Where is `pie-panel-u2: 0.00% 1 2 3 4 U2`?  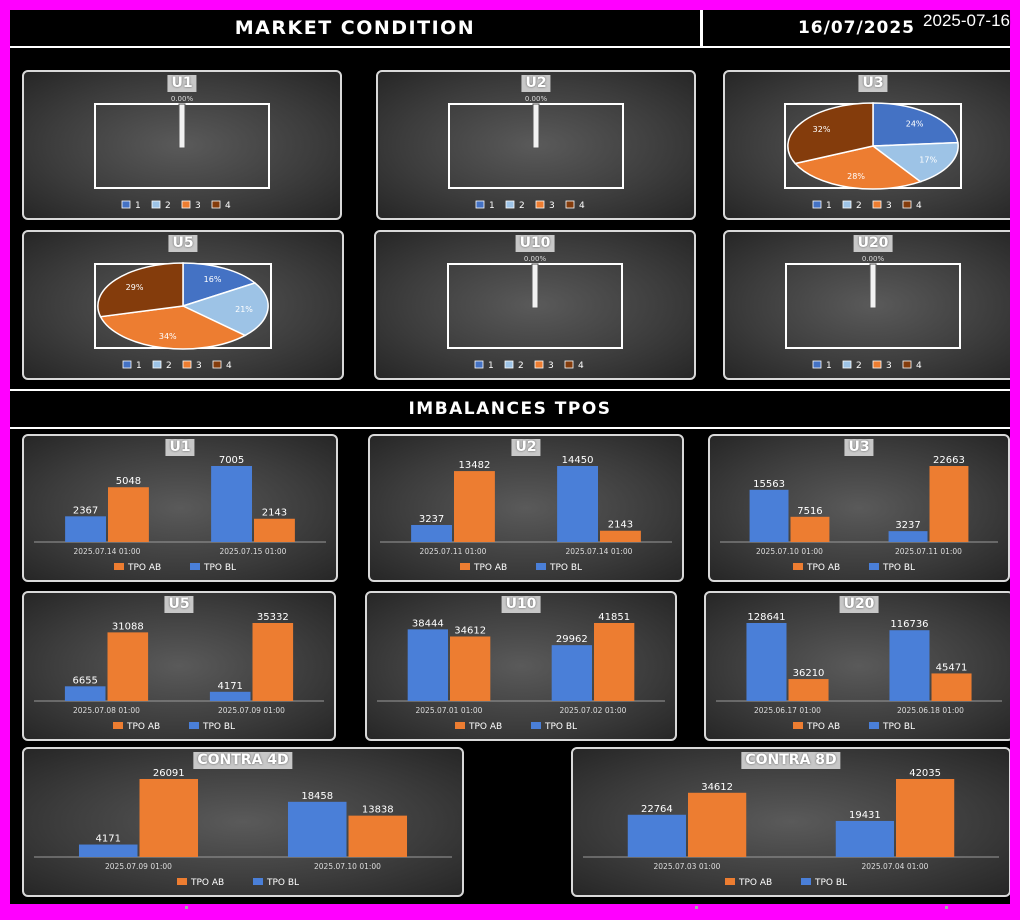
pie-panel-u2: 0.00% 1 2 3 4 U2 is located at coordinates (536, 145).